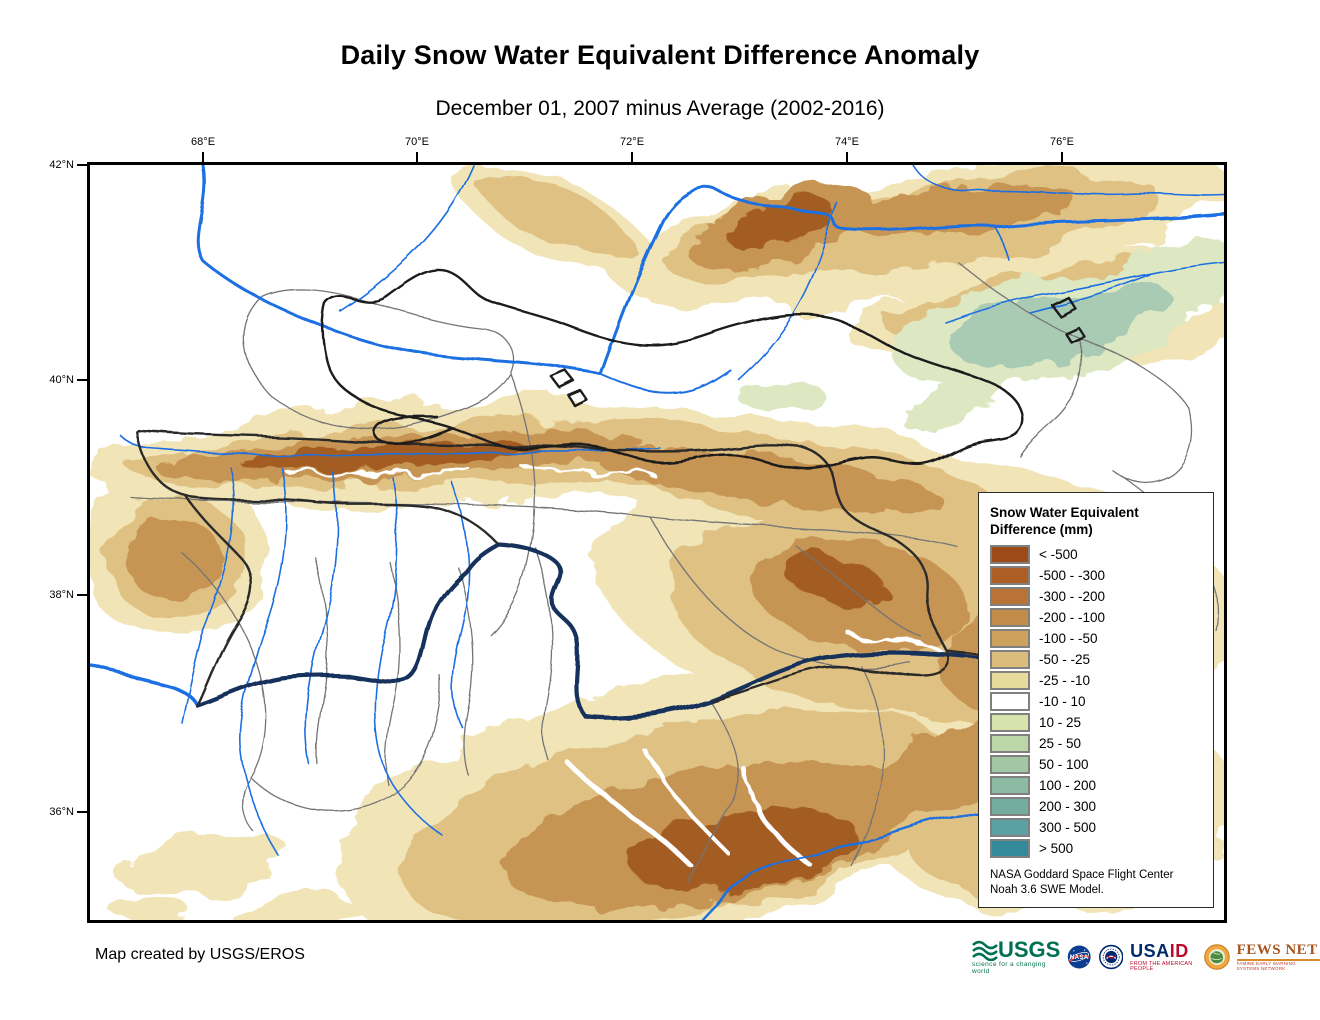 The width and height of the screenshot is (1320, 1020). What do you see at coordinates (1101, 743) in the screenshot?
I see `legend-row: 25 - 50` at bounding box center [1101, 743].